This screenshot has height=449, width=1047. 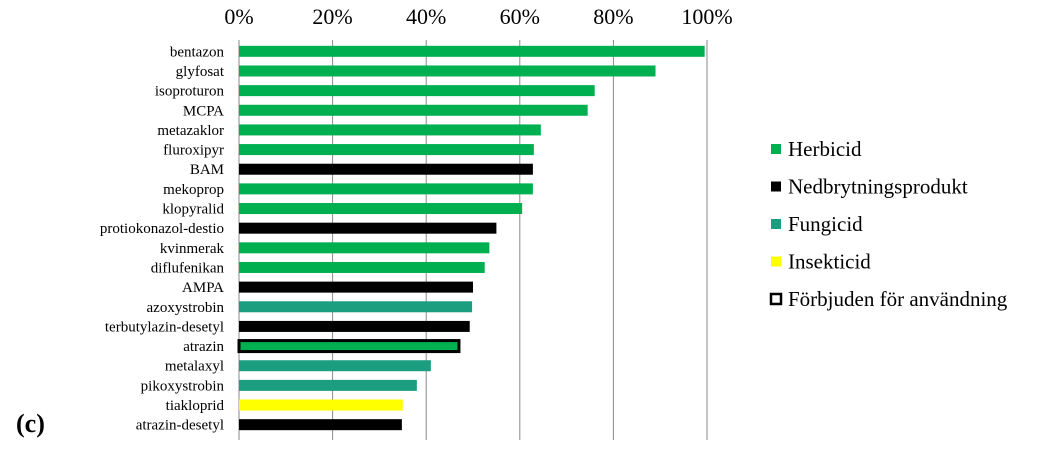 I want to click on legend-swatch-Herbicid, so click(x=776, y=149).